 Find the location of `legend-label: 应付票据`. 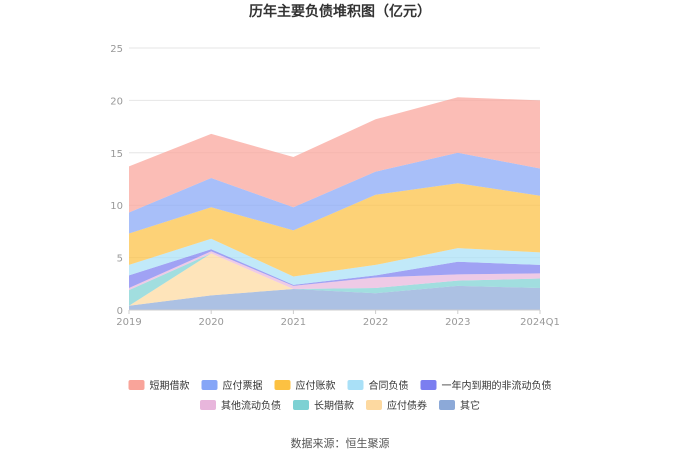

legend-label: 应付票据 is located at coordinates (243, 385).